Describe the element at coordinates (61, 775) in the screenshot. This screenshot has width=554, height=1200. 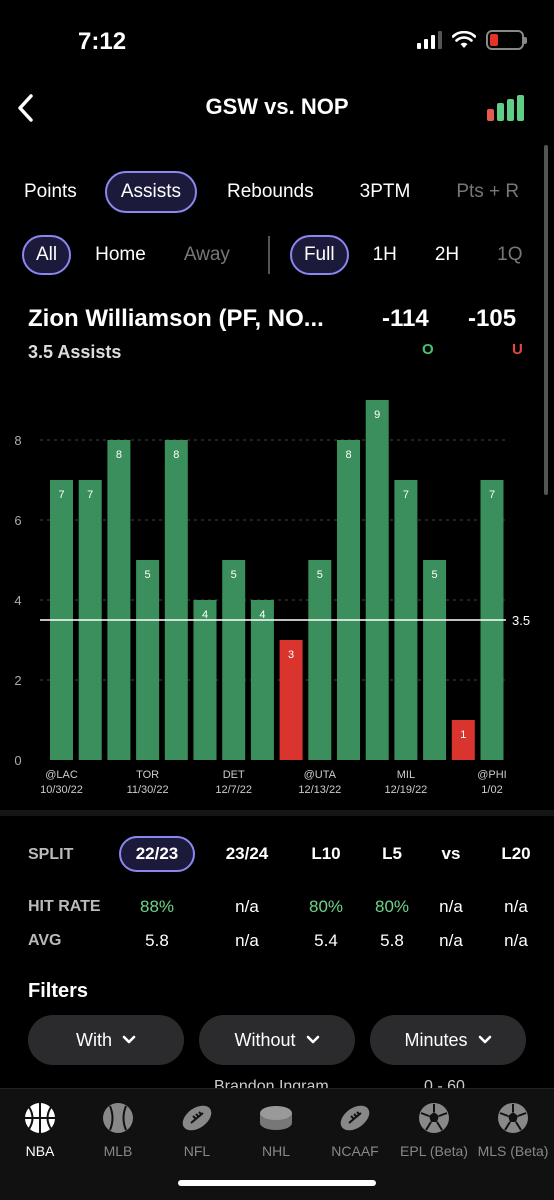
I see `x-tick-opponent: @LAC` at that location.